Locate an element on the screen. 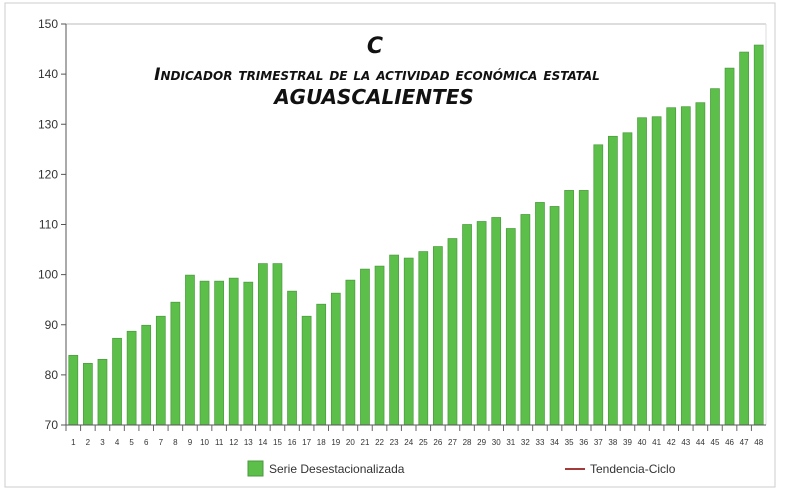 The image size is (796, 489). legend-label-serie: Serie Desestacionalizada is located at coordinates (337, 469).